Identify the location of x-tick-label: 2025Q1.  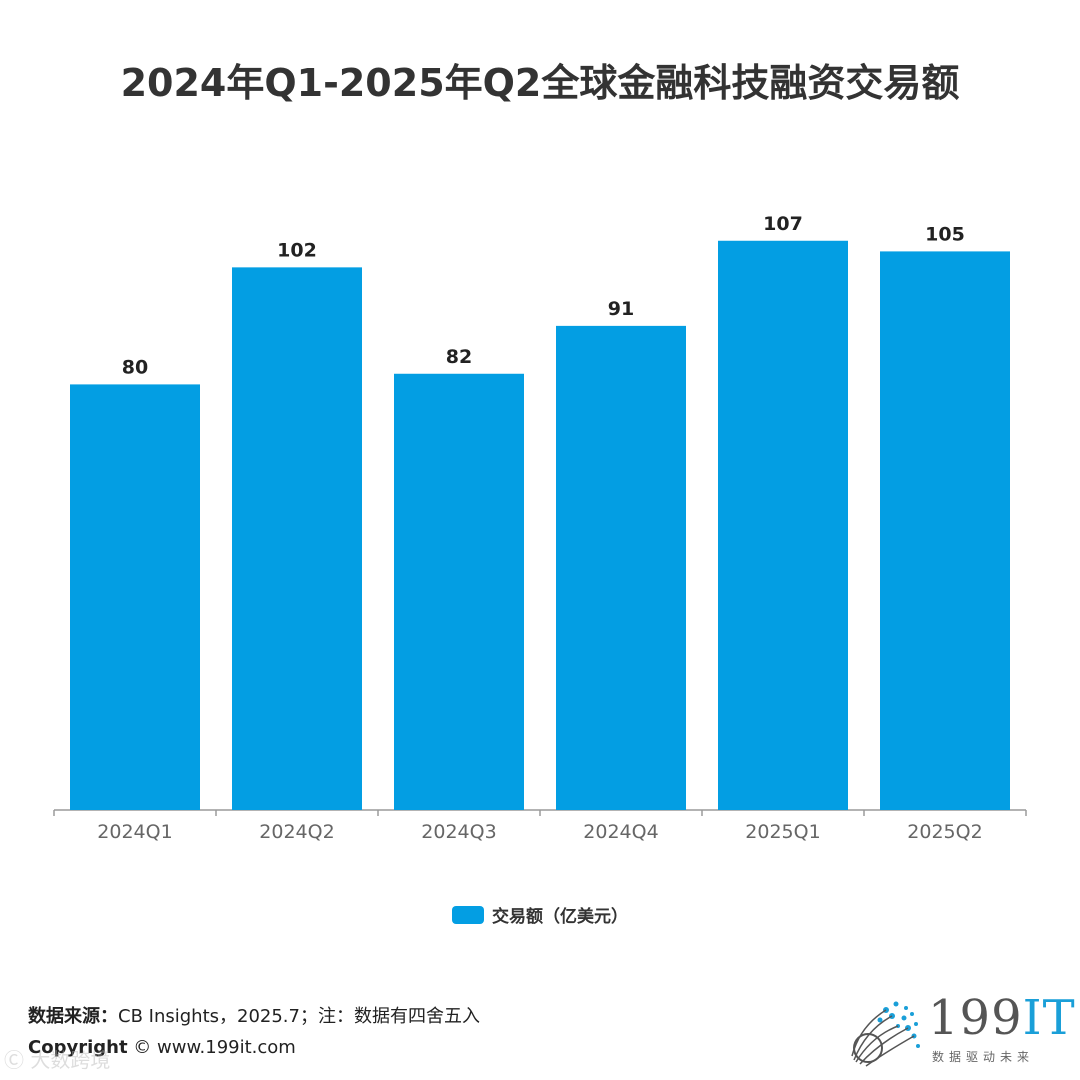
(782, 832).